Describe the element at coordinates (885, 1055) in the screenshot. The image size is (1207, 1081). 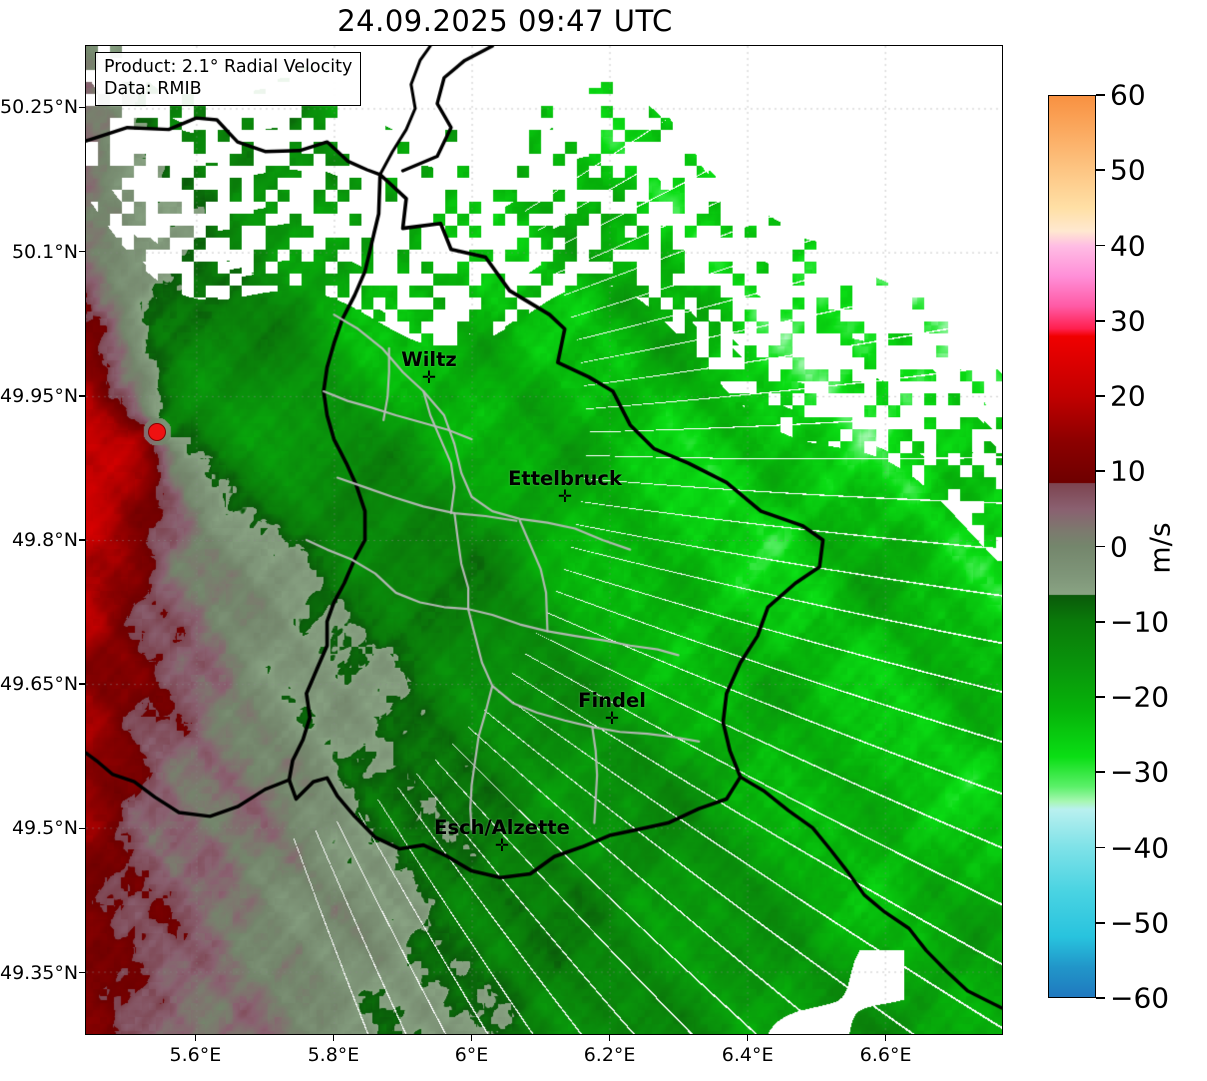
I see `longitude-tick-label: 6.6°E` at that location.